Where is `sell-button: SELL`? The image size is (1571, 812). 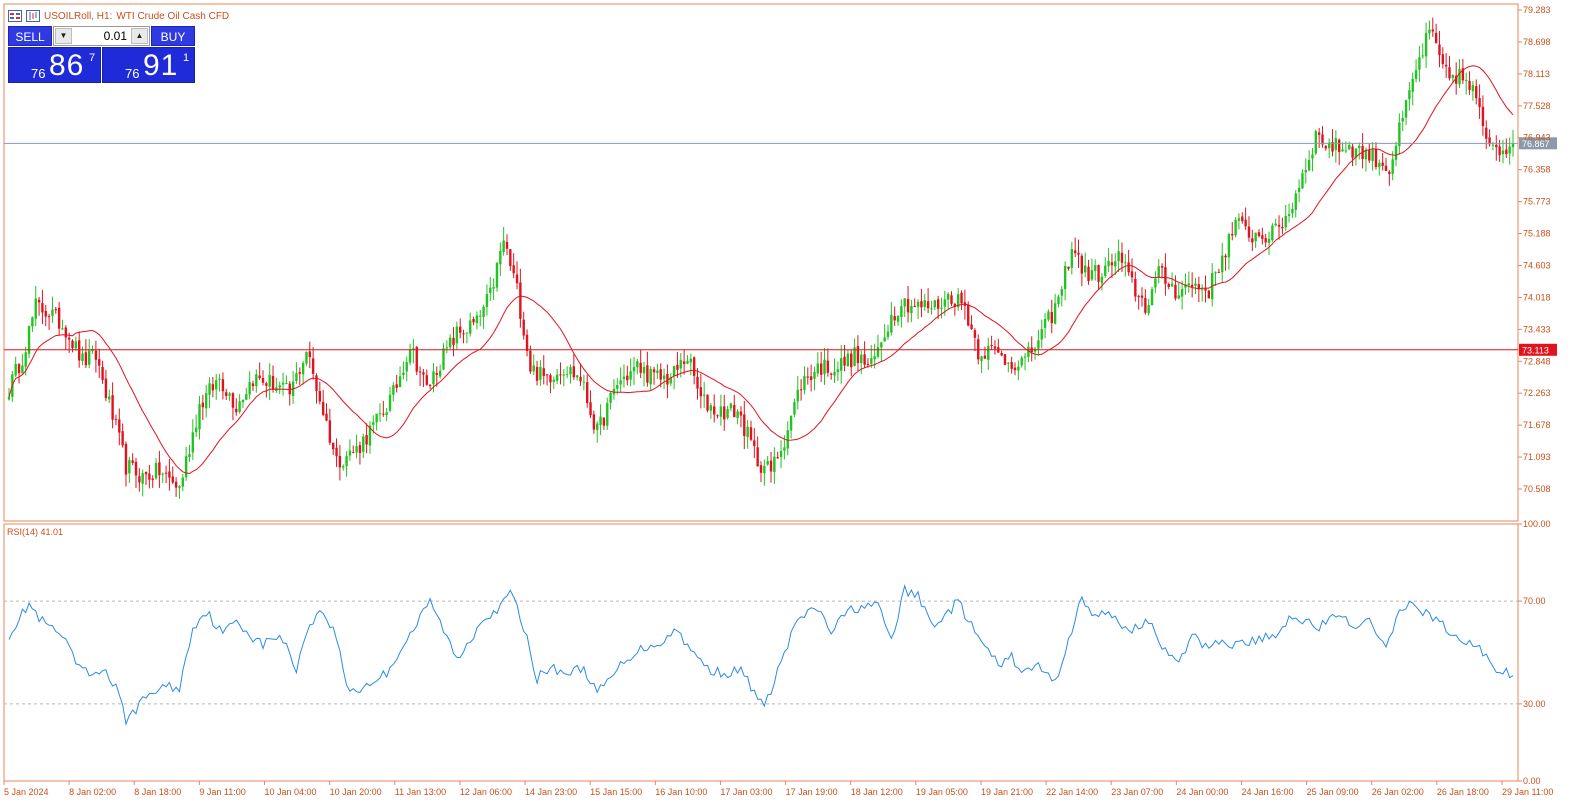
sell-button: SELL is located at coordinates (30, 36).